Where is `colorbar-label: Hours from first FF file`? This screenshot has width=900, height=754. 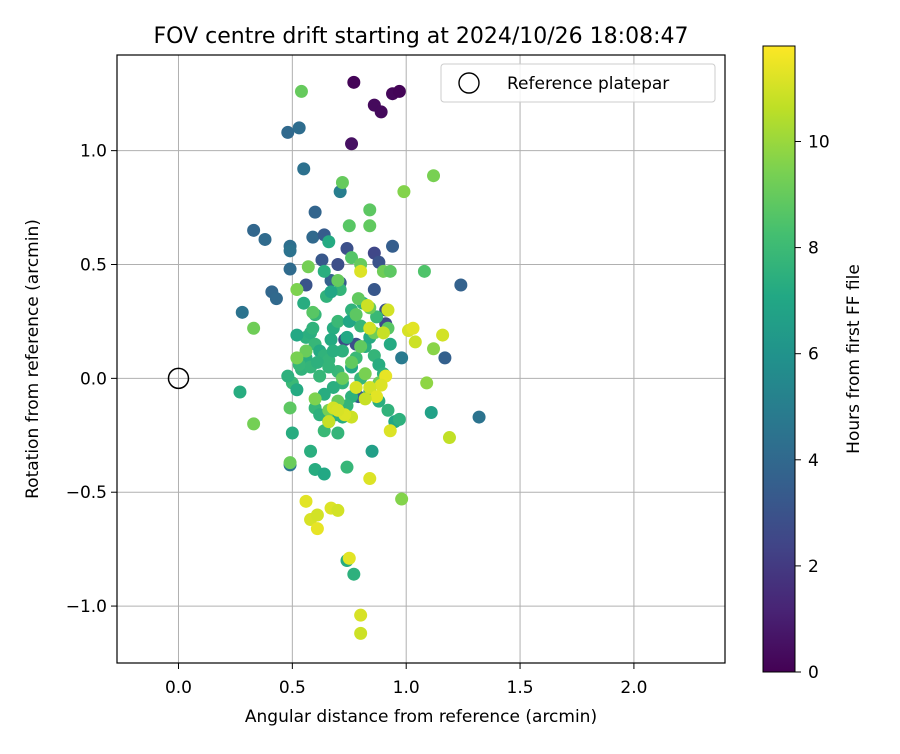 colorbar-label: Hours from first FF file is located at coordinates (854, 359).